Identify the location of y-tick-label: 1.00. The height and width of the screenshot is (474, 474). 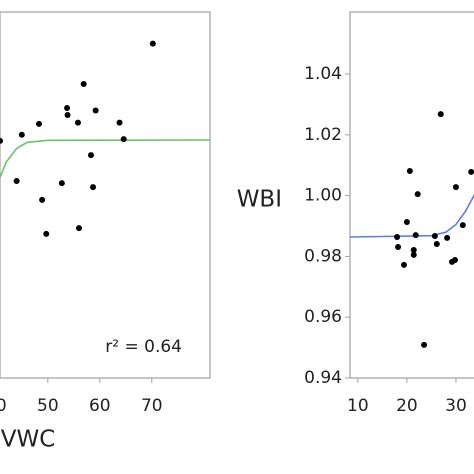
(323, 196).